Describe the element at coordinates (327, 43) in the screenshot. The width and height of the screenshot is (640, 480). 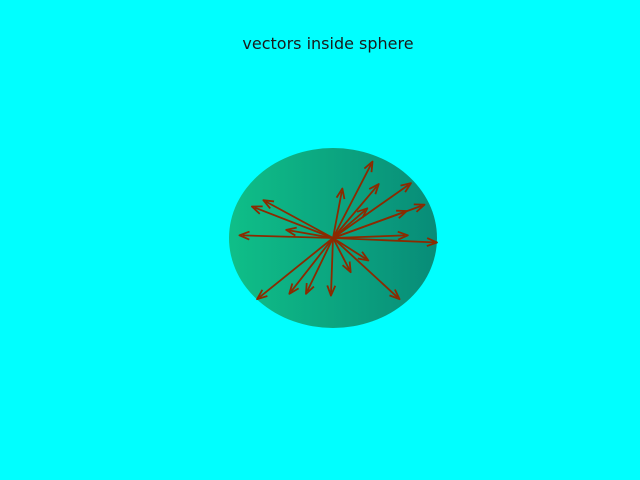
I see `chart-title: vectors inside sphere` at that location.